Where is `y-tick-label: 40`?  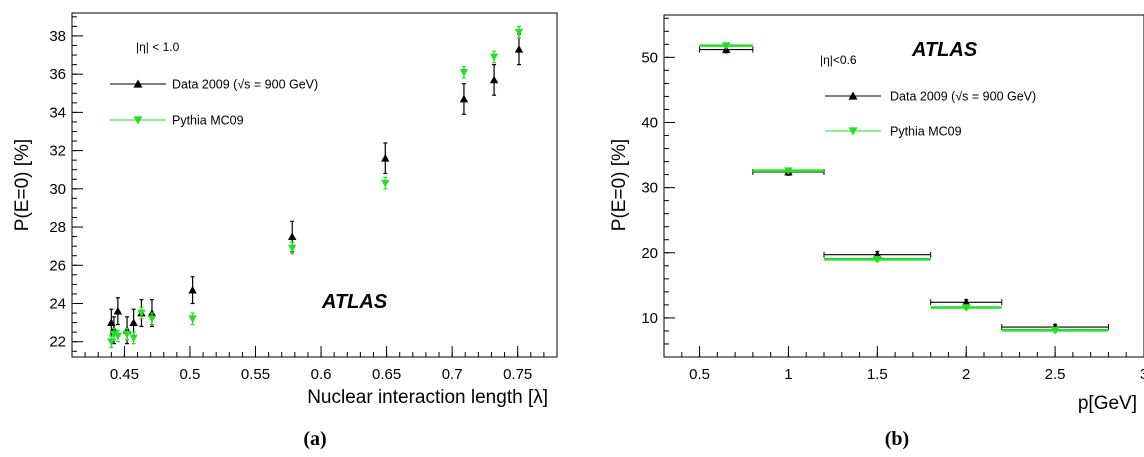
y-tick-label: 40 is located at coordinates (649, 122).